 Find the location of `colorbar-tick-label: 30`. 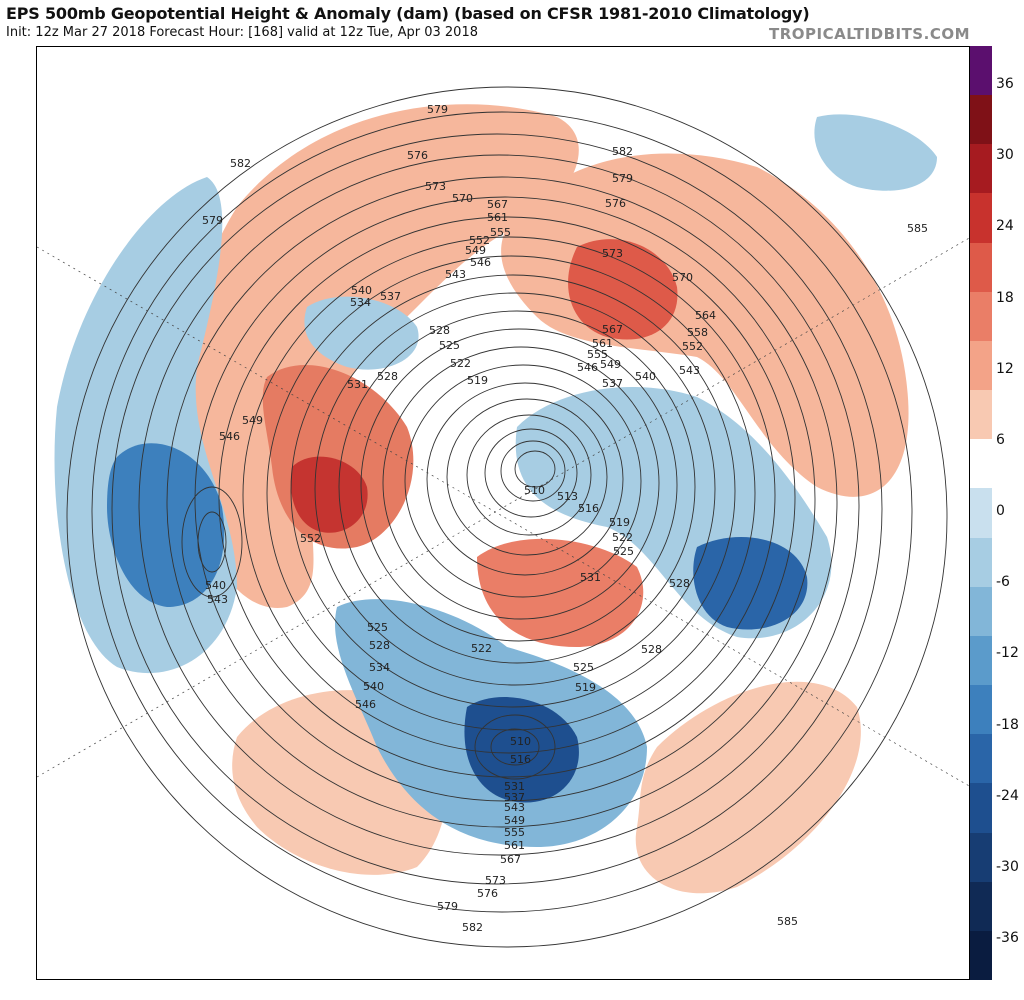

colorbar-tick-label: 30 is located at coordinates (1005, 155).